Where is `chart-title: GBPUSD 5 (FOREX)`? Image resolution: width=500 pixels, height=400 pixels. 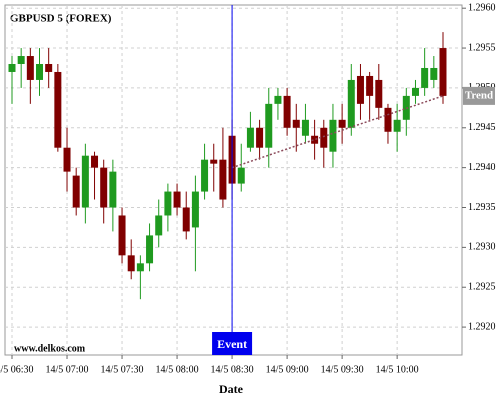
chart-title: GBPUSD 5 (FOREX) is located at coordinates (61, 19).